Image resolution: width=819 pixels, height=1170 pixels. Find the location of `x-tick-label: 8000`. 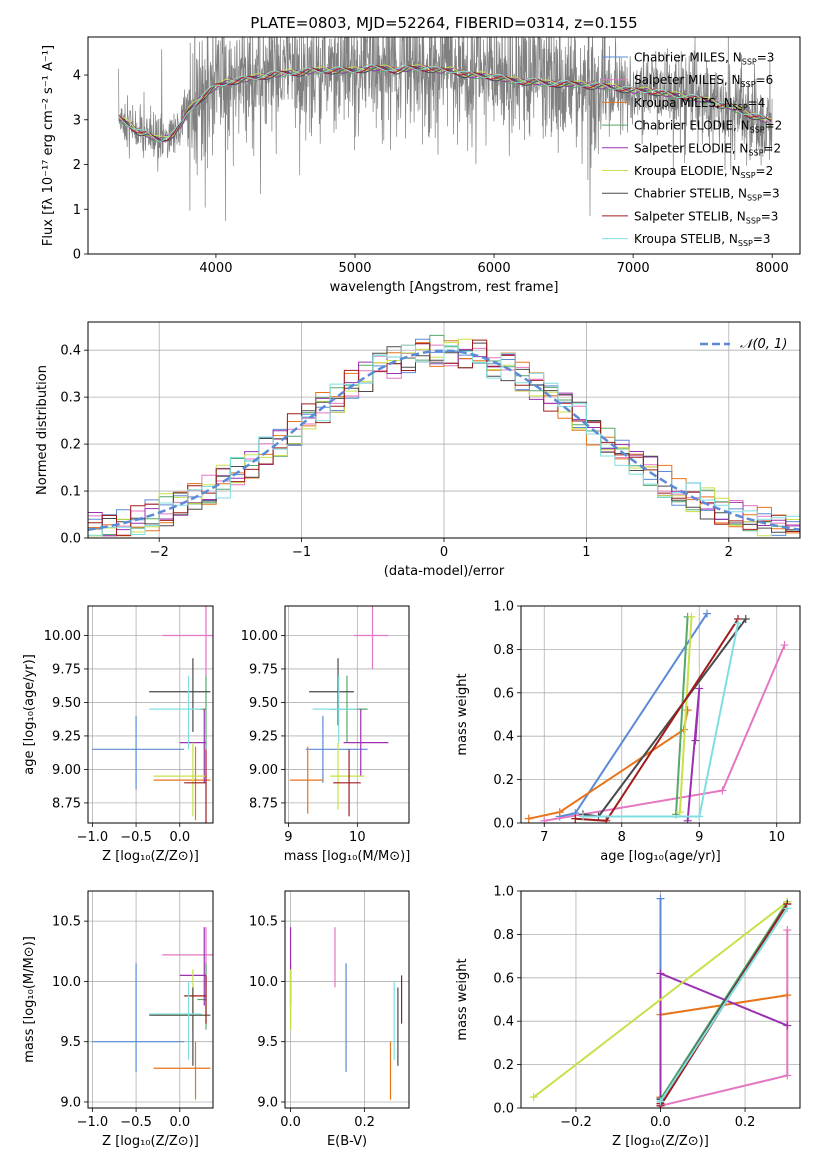

x-tick-label: 8000 is located at coordinates (772, 268).